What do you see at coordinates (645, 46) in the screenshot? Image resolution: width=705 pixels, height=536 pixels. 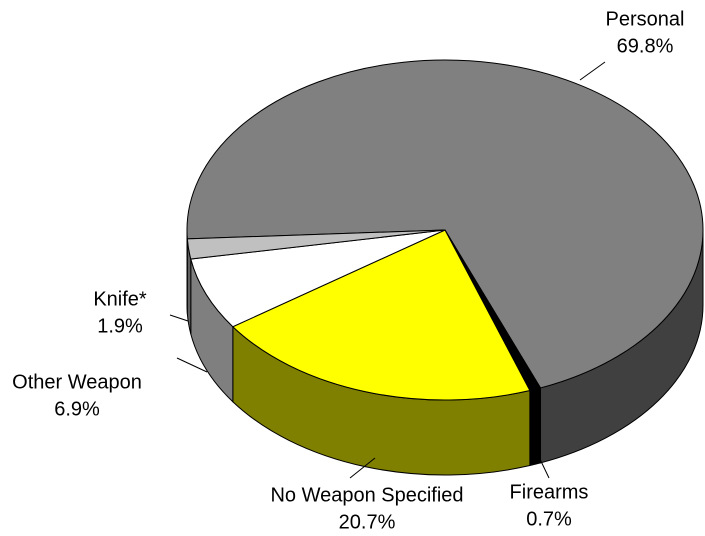 I see `slice-value: 69.8%` at bounding box center [645, 46].